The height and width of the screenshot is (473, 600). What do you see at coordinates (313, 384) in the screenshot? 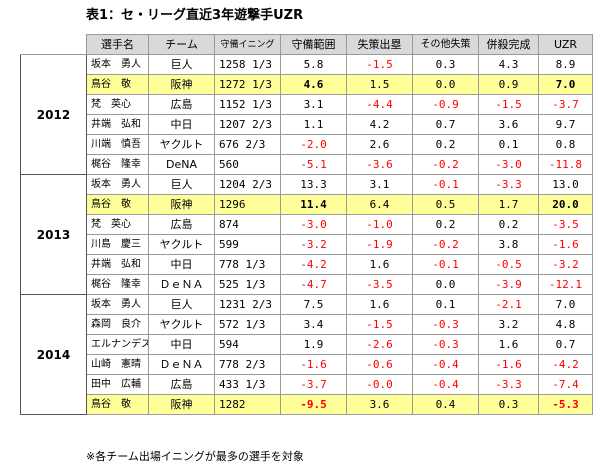
I see `stat-cell-rng: -3.7` at bounding box center [313, 384].